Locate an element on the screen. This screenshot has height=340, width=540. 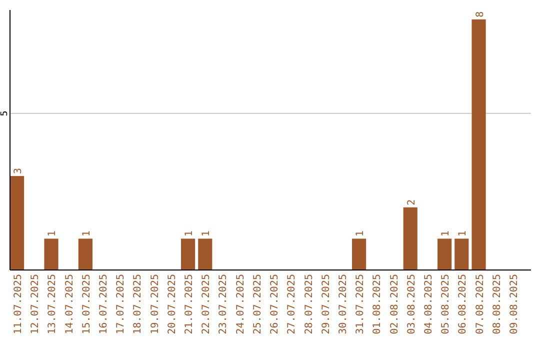
x-tick-label: 12.07.2025 is located at coordinates (36, 304).